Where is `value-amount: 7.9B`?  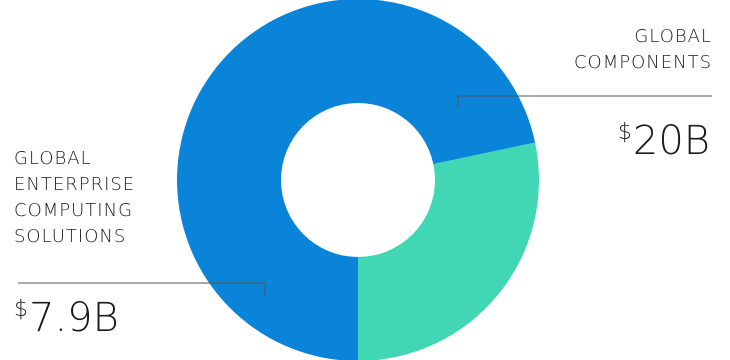
value-amount: 7.9B is located at coordinates (74, 318).